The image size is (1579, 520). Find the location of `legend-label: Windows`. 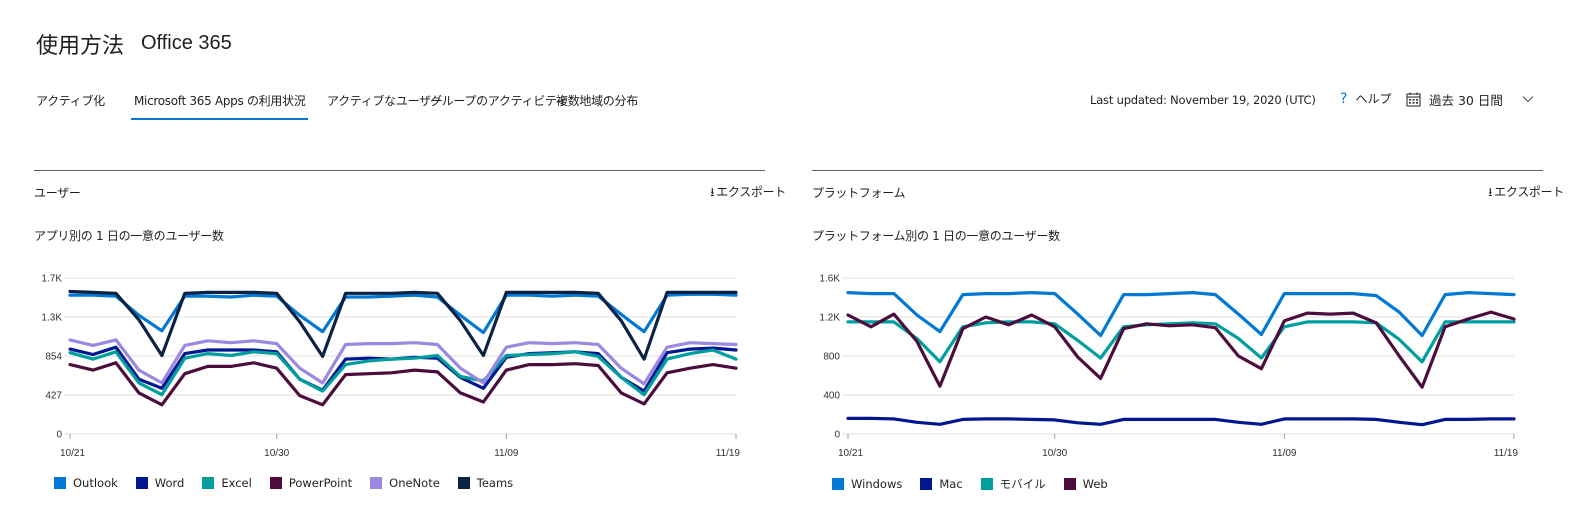

legend-label: Windows is located at coordinates (877, 484).